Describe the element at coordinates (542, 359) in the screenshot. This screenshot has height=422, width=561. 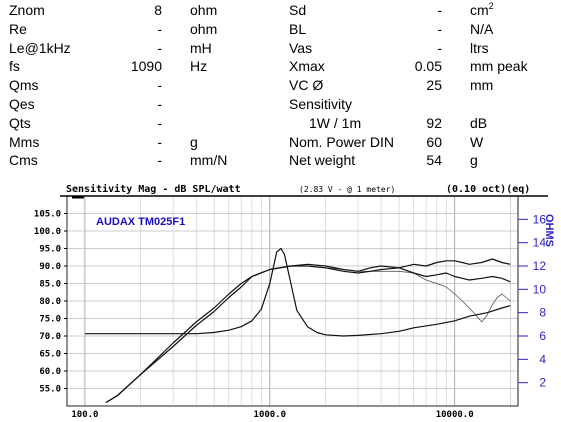
I see `y-right-tick-label: 4` at that location.